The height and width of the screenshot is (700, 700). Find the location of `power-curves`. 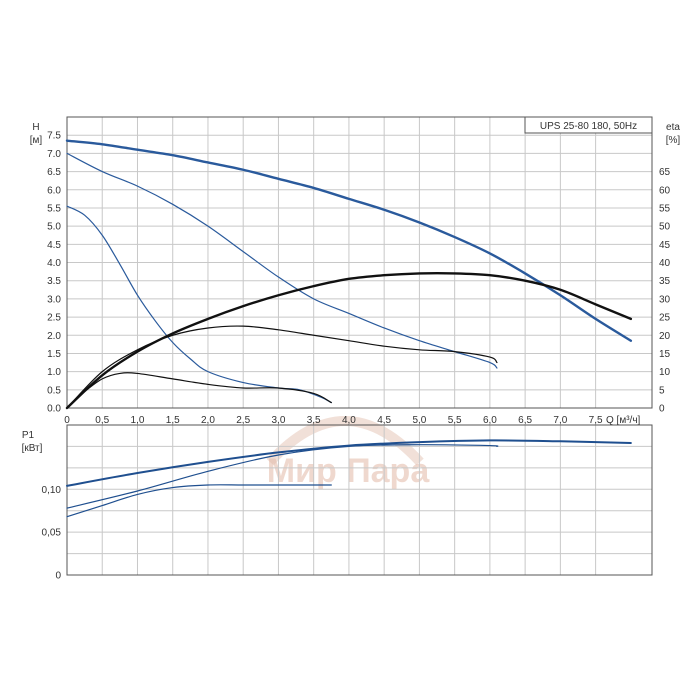

power-curves is located at coordinates (349, 478).